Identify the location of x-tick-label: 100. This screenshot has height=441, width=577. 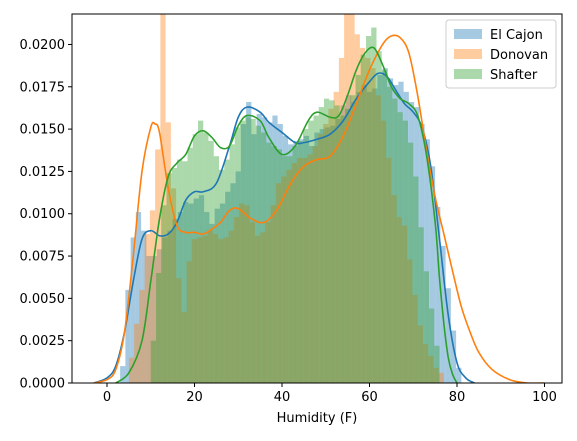
(544, 397).